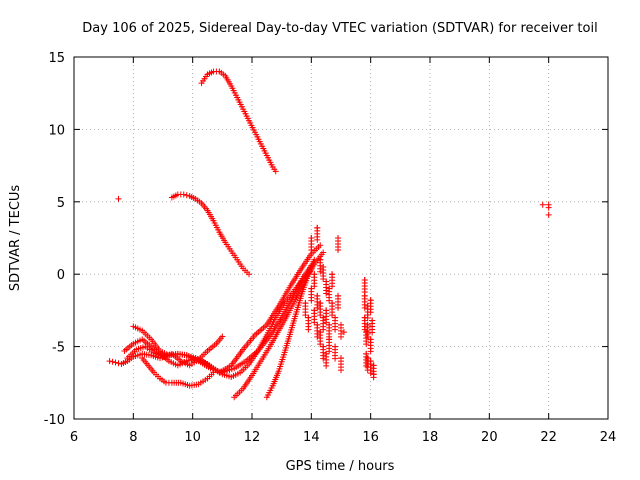 This screenshot has width=640, height=480. Describe the element at coordinates (61, 203) in the screenshot. I see `y-tick-label: 5` at that location.